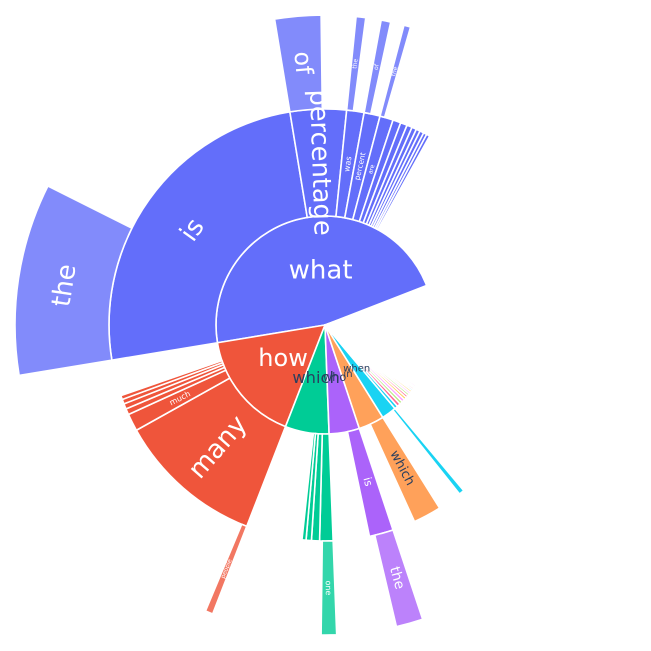  I want to click on label-what-percent-of: of, so click(377, 67).